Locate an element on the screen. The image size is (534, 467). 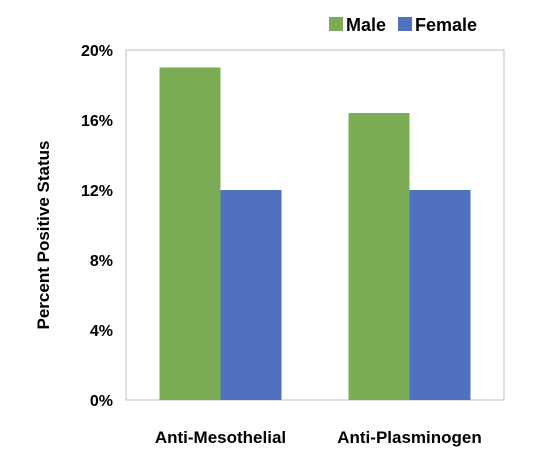
y-ticks-group: 0% 4% 8% 12% 16% 20% is located at coordinates (97, 226).